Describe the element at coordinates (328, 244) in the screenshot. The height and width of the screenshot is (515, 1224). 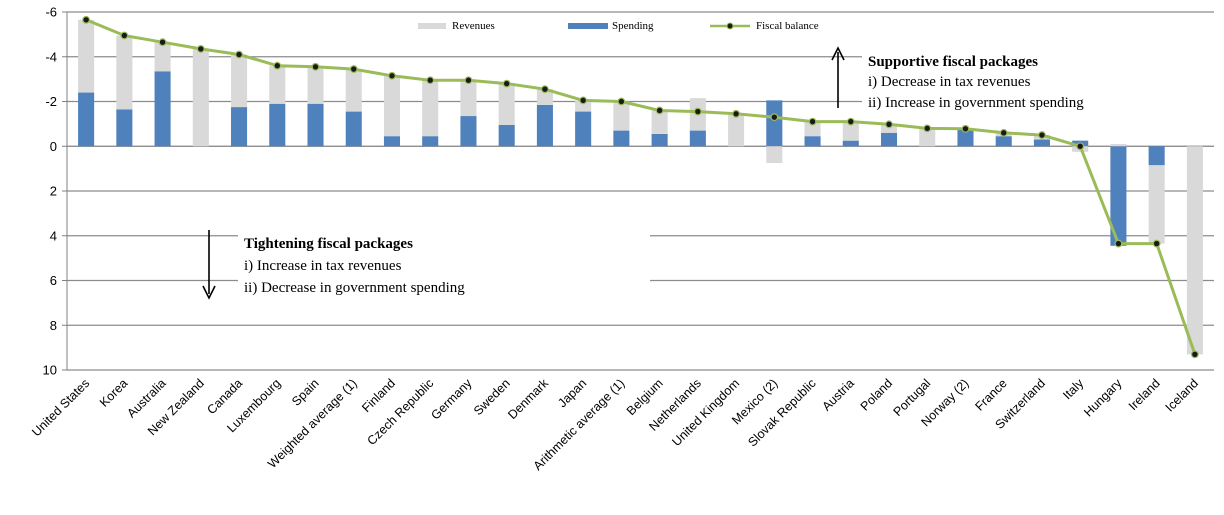
I see `tightening-title: Tightening fiscal packages` at that location.